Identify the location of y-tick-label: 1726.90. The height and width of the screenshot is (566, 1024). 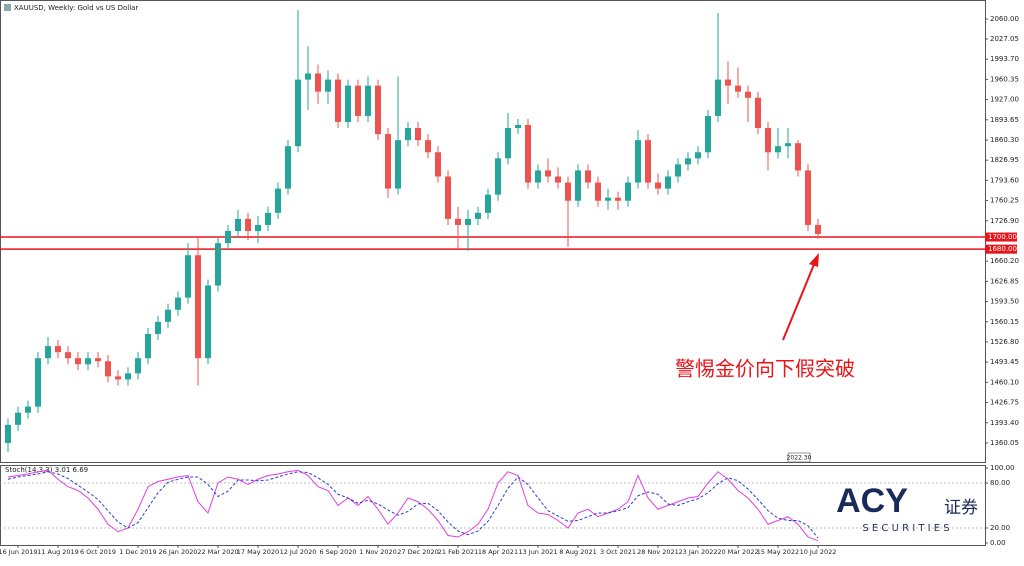
(1004, 221).